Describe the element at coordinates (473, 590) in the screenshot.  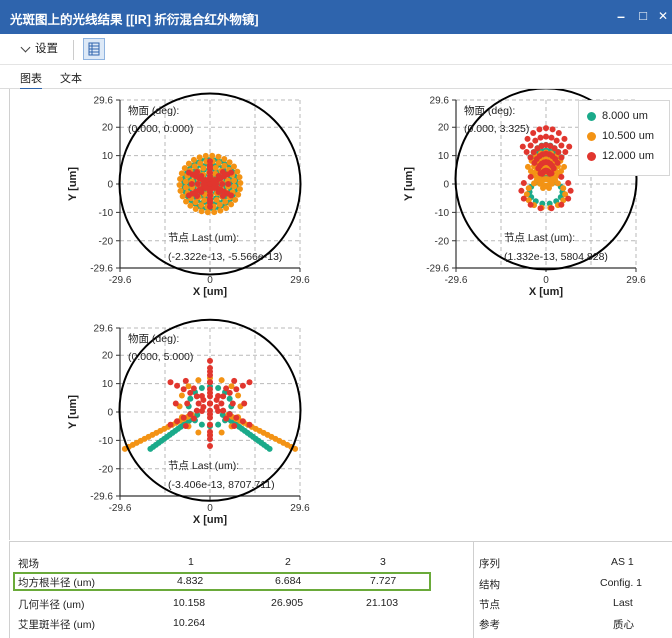
I see `table-divider` at that location.